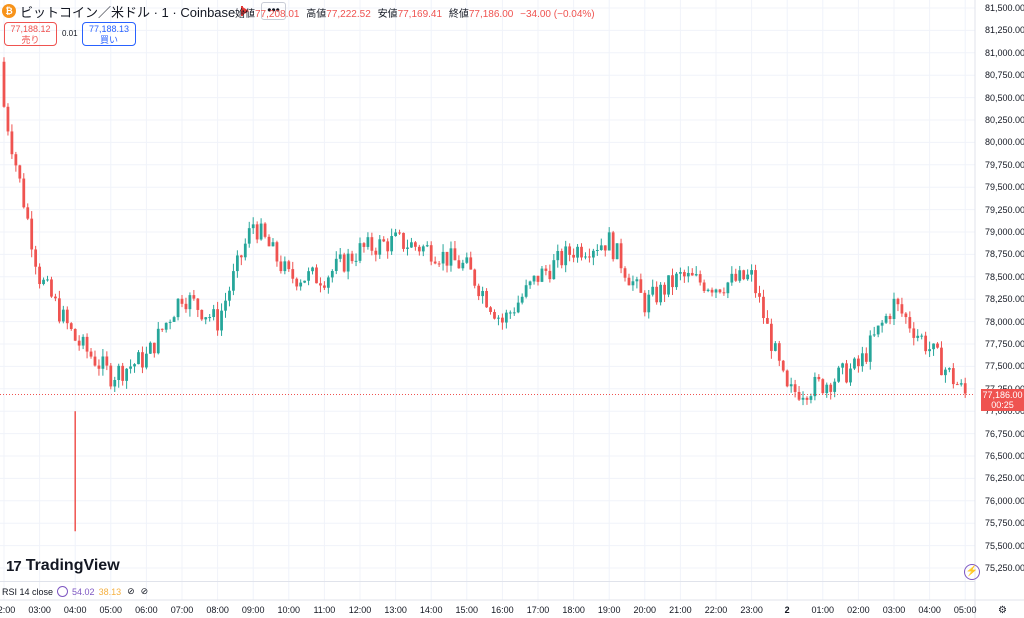 The height and width of the screenshot is (618, 1024). Describe the element at coordinates (1004, 164) in the screenshot. I see `price-tick-label: 79,750.00` at that location.